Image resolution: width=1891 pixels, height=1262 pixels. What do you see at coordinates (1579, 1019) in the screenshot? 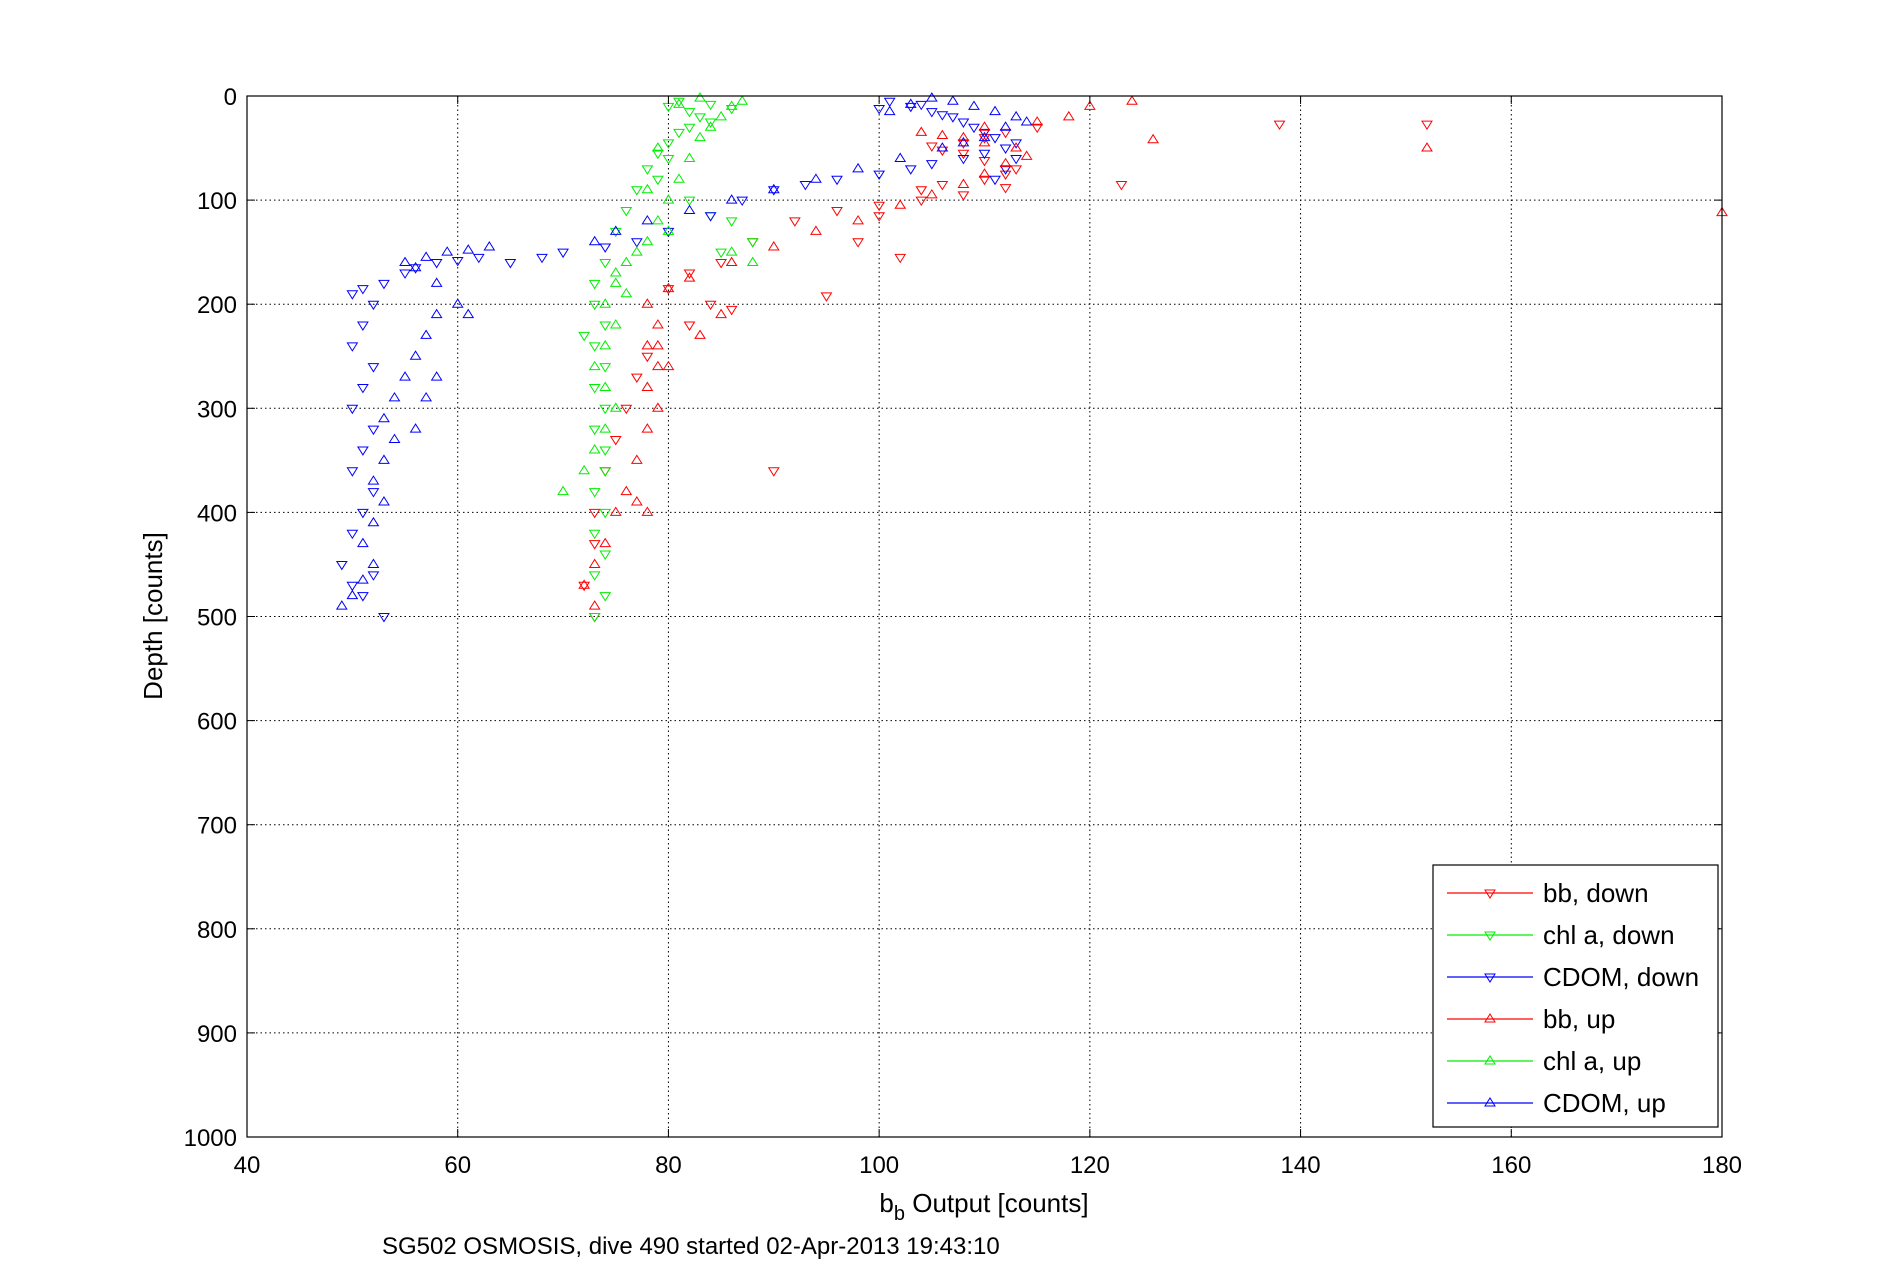
I see `legend-label: bb, up` at bounding box center [1579, 1019].